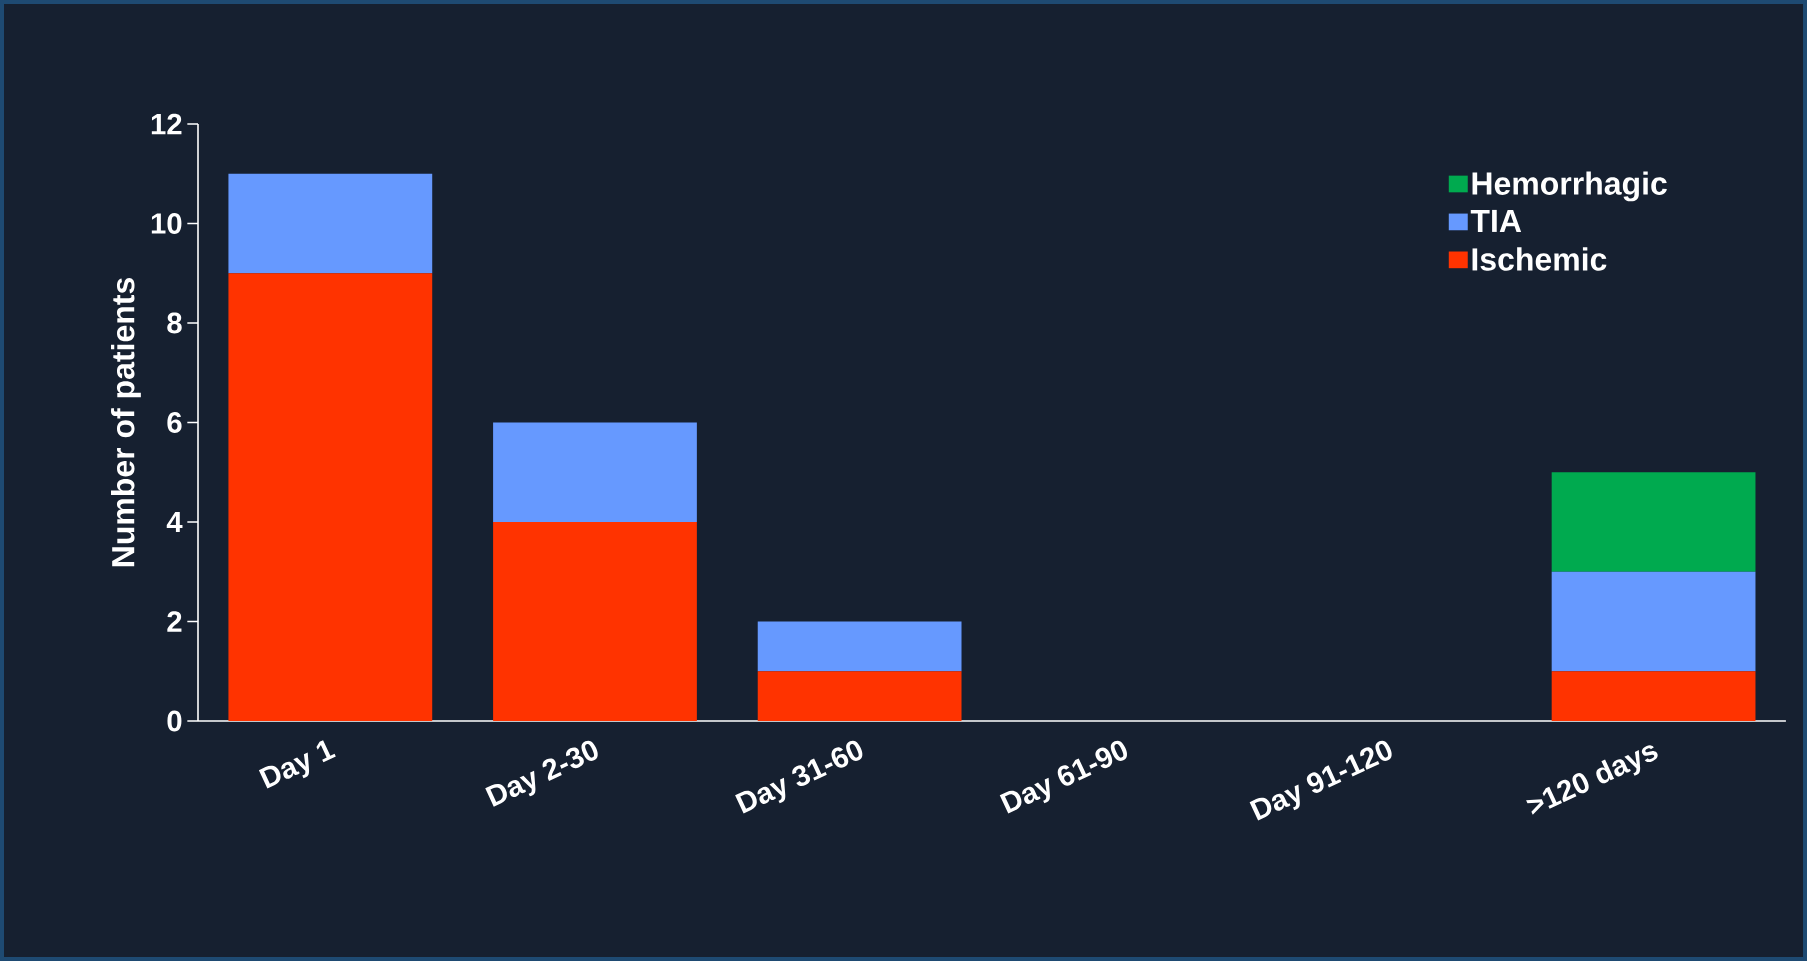 This screenshot has height=961, width=1807. Describe the element at coordinates (174, 522) in the screenshot. I see `y-tick-label: 4` at that location.